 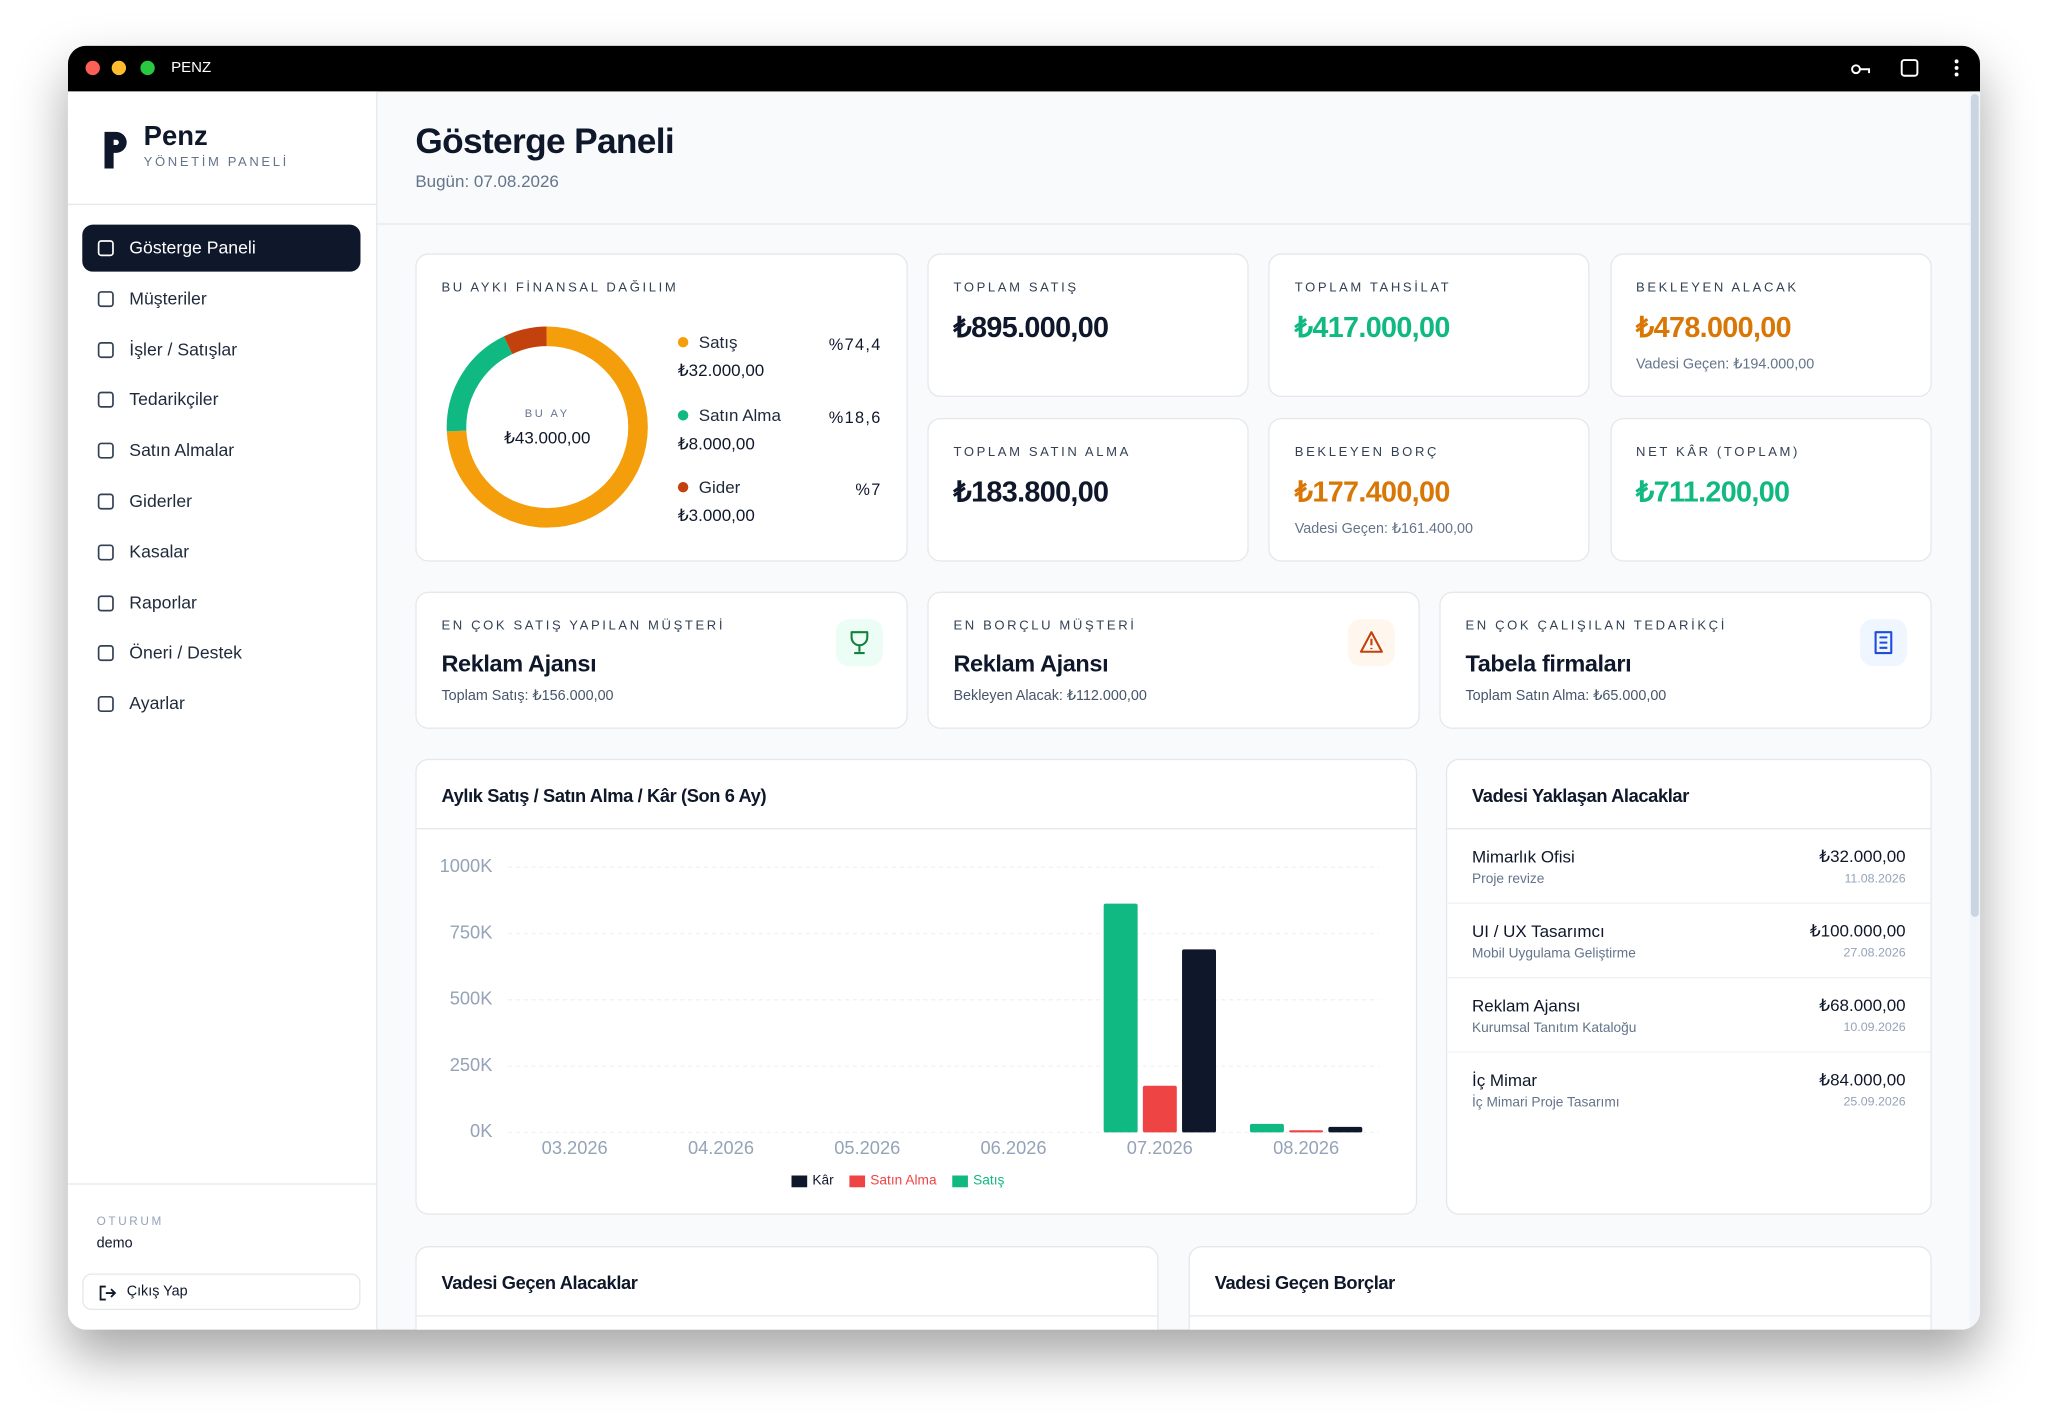 What do you see at coordinates (487, 181) in the screenshot?
I see `page-date: Bugün: 07.08.2026` at bounding box center [487, 181].